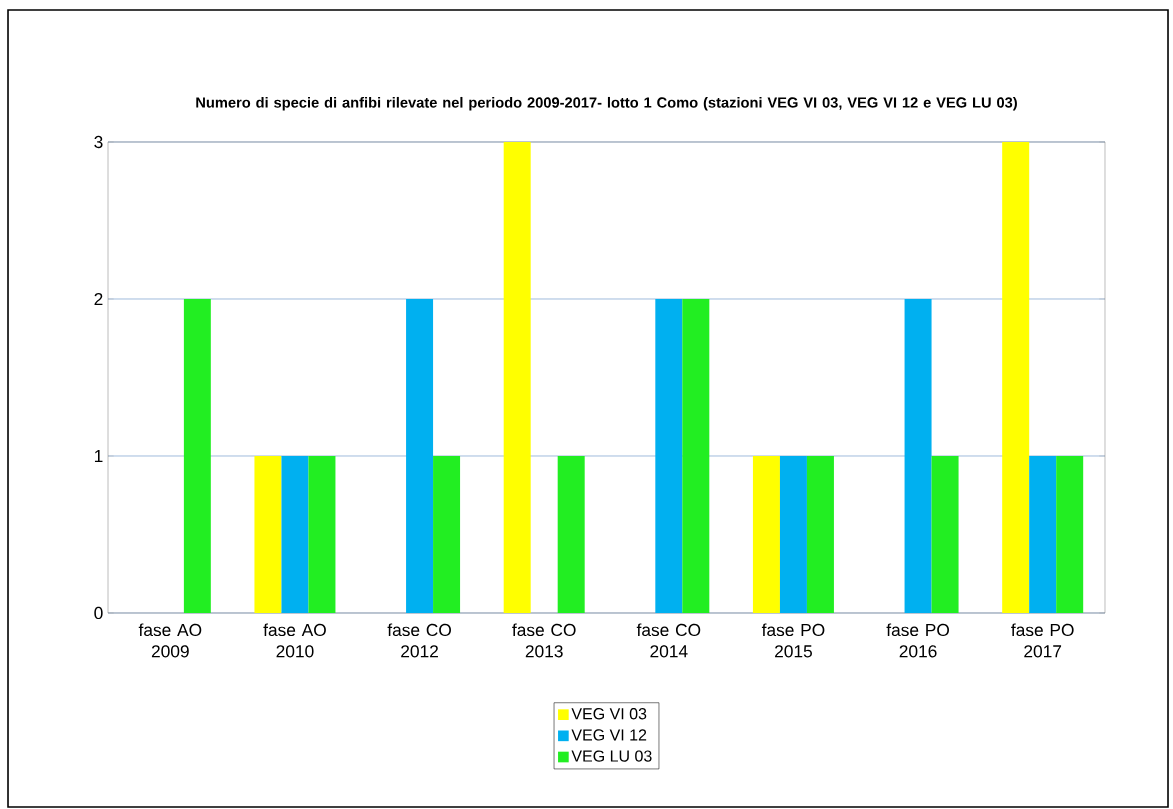 This screenshot has height=809, width=1173. What do you see at coordinates (918, 640) in the screenshot?
I see `x-tick-label: fase PO 2016` at bounding box center [918, 640].